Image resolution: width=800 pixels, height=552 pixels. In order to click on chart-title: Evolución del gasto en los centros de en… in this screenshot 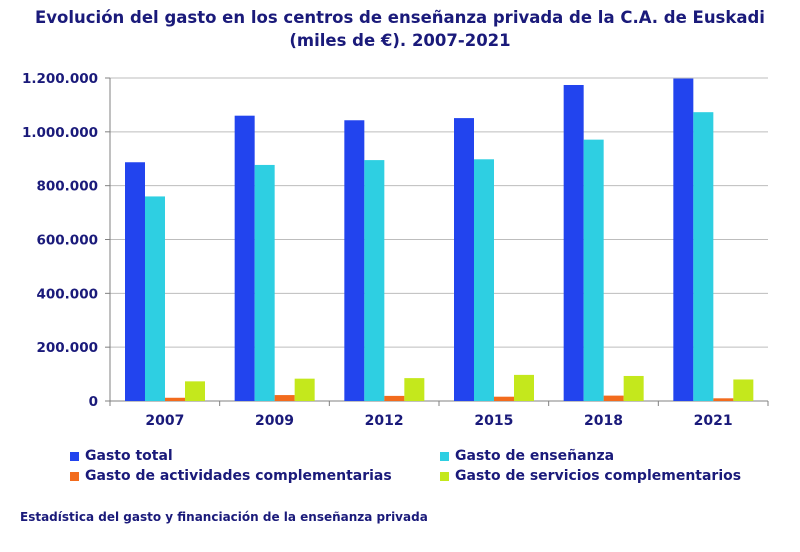, I will do `click(400, 29)`.